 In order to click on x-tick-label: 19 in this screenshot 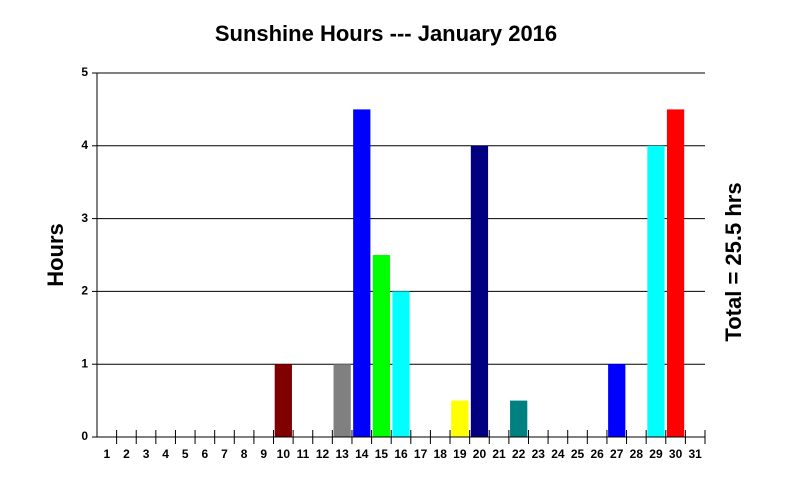, I will do `click(460, 454)`.